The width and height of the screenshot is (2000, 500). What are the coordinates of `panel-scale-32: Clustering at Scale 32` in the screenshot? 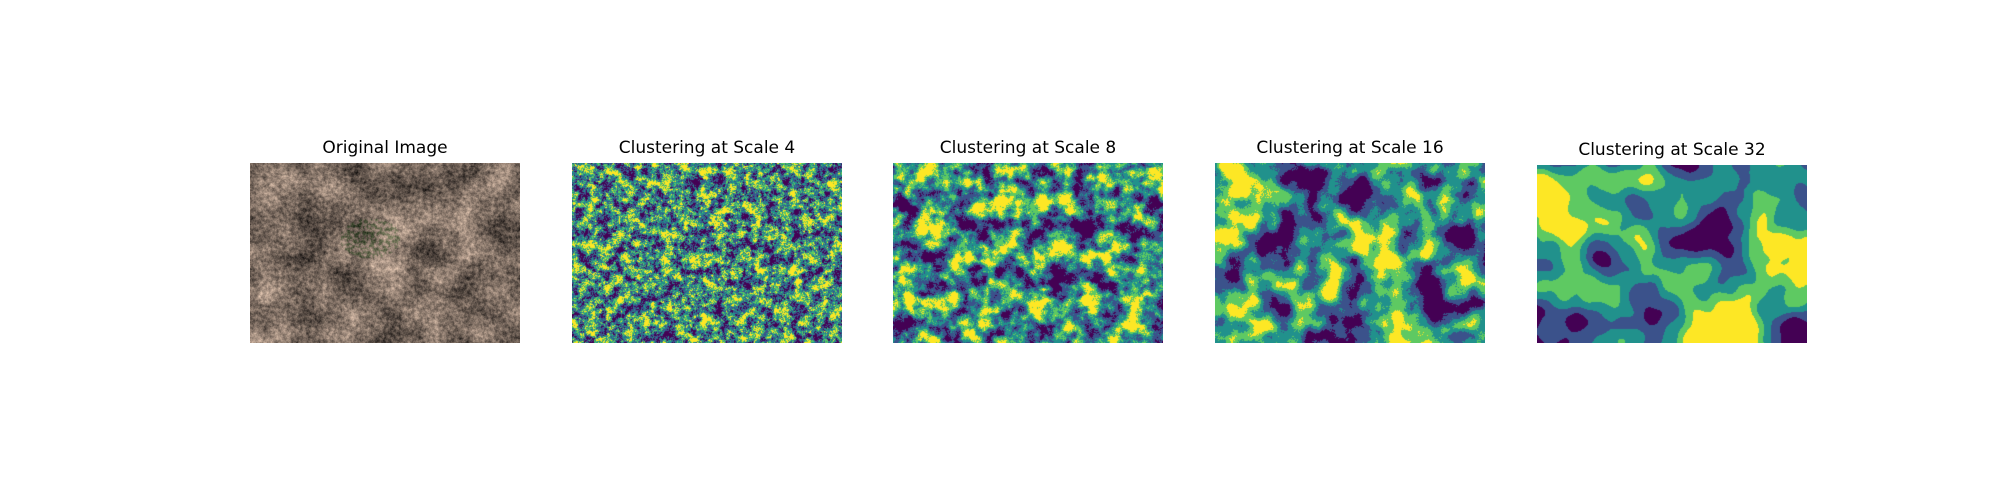 It's located at (1672, 240).